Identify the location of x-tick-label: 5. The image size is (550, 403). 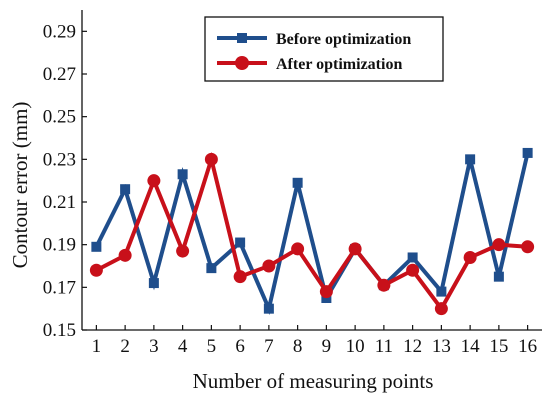
(212, 346).